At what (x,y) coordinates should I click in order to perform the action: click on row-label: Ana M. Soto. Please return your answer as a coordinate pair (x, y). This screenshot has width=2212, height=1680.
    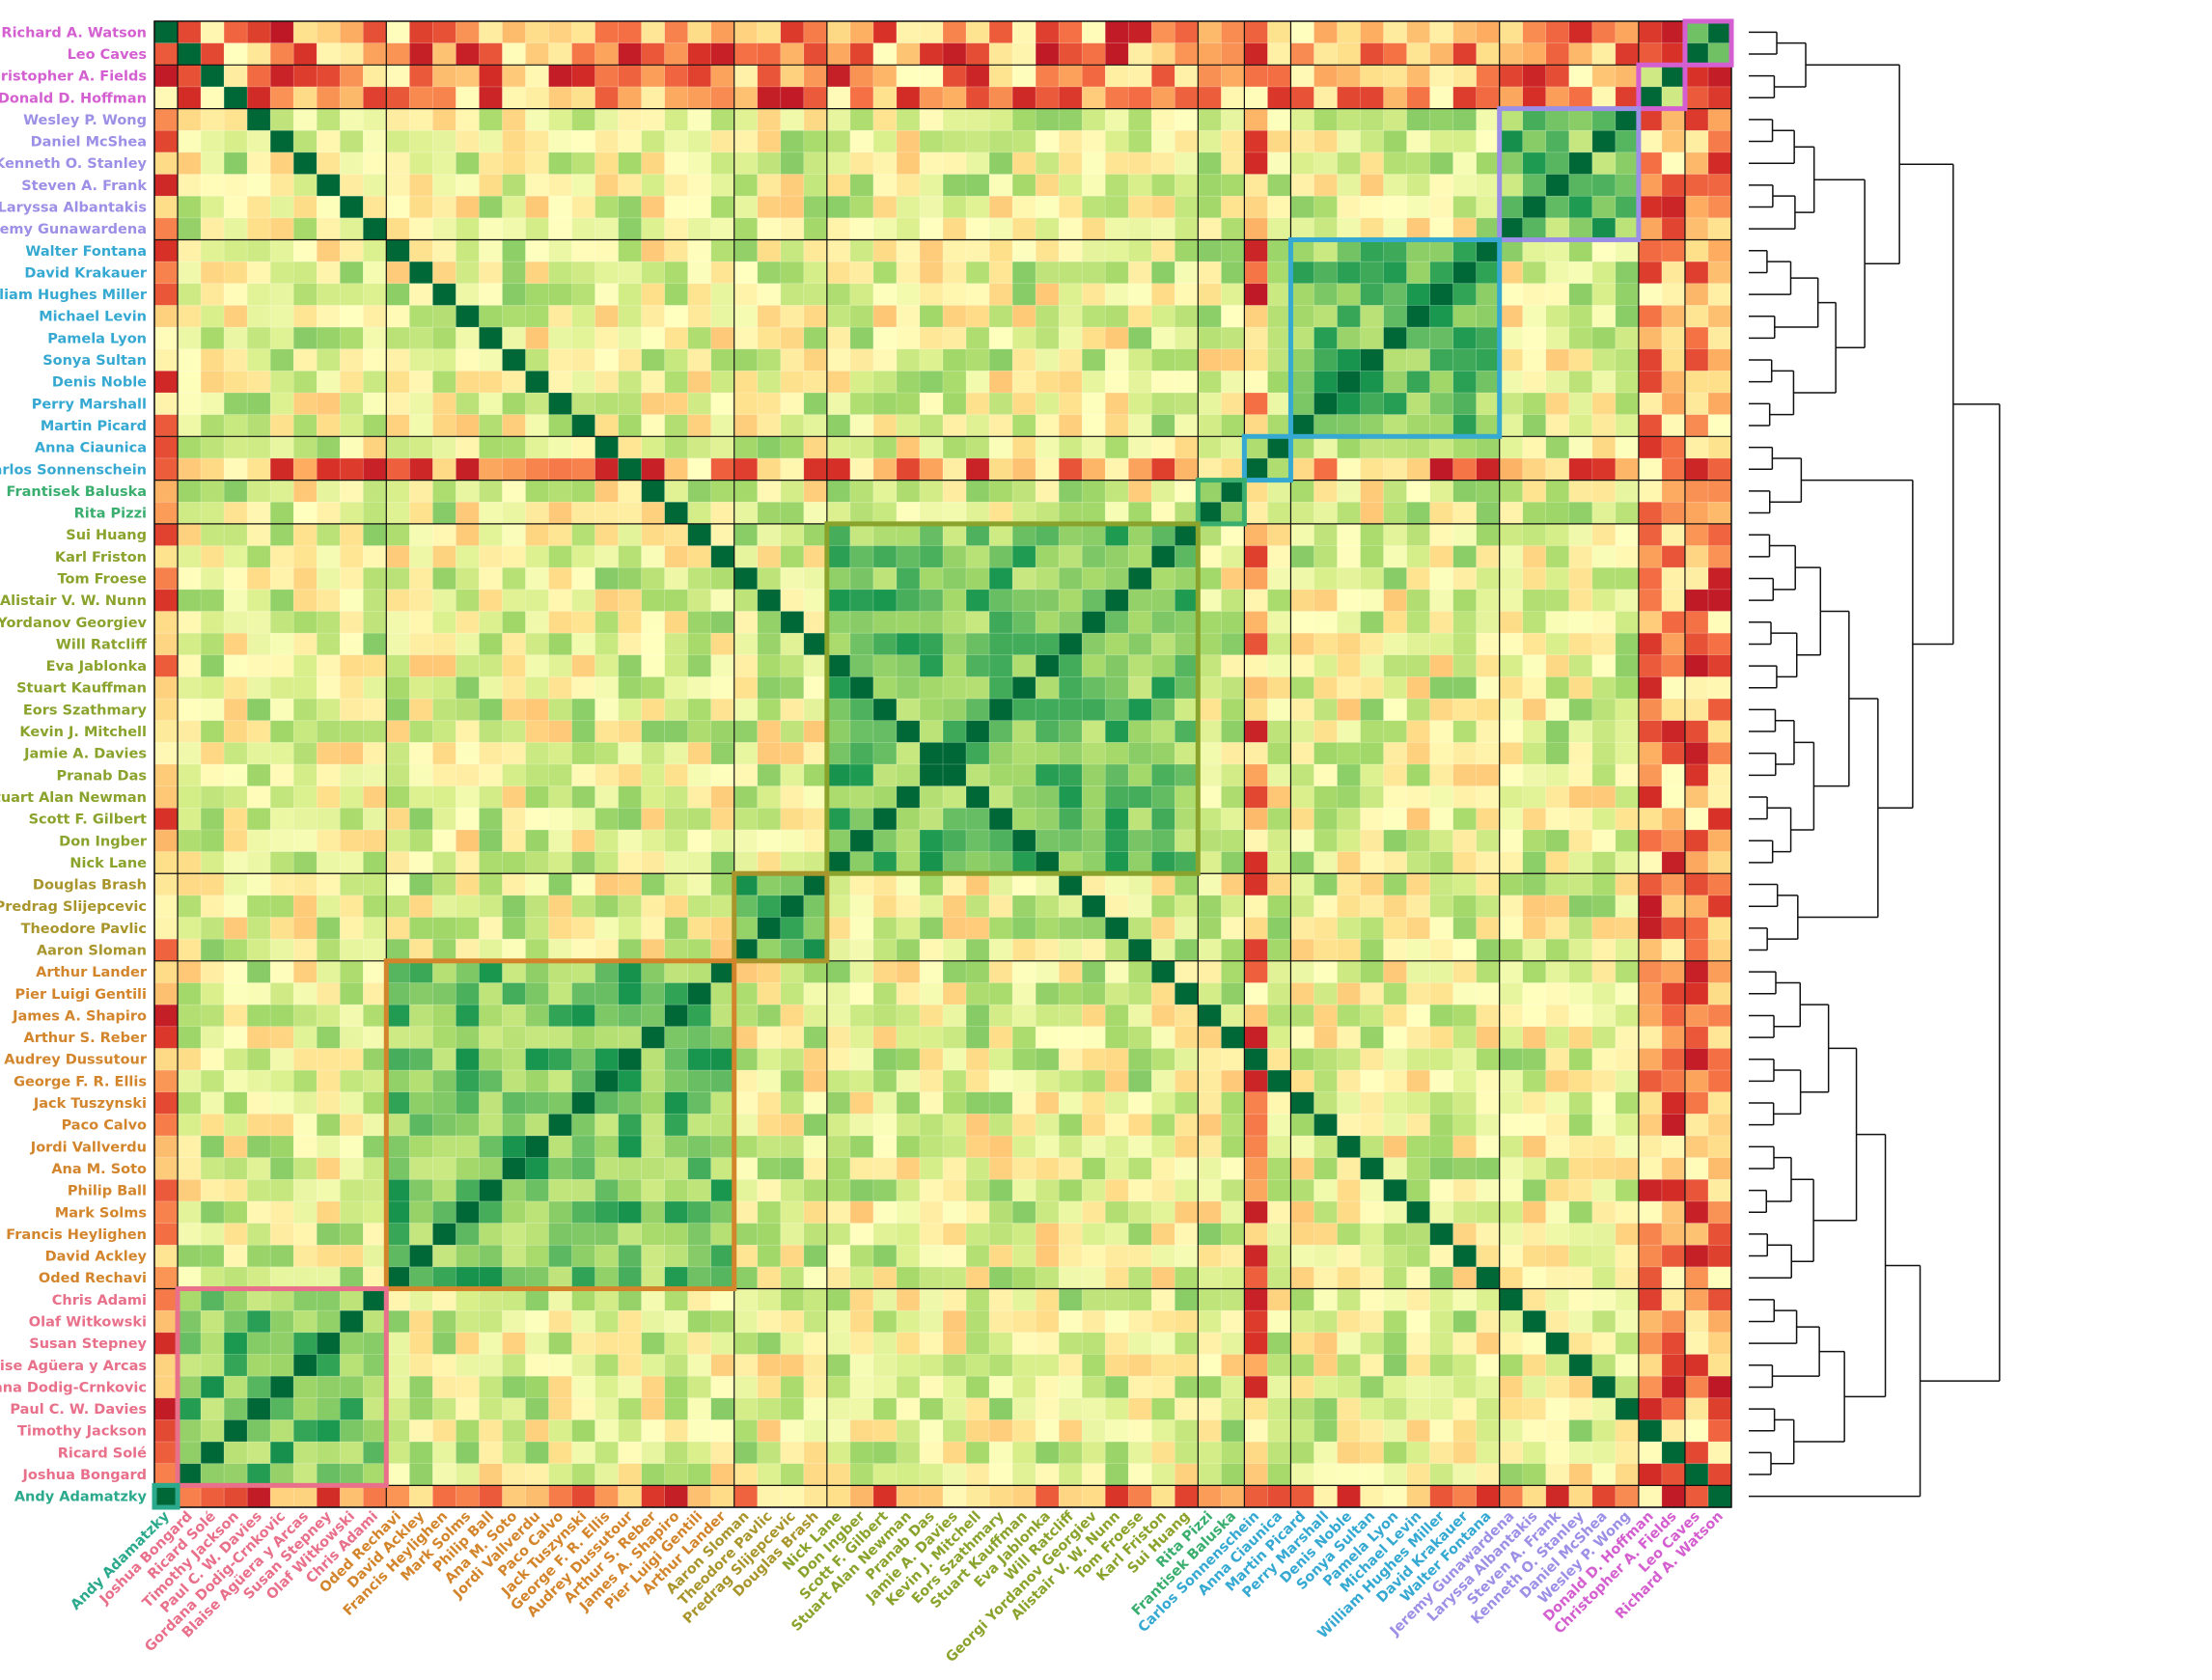
    Looking at the image, I should click on (99, 1169).